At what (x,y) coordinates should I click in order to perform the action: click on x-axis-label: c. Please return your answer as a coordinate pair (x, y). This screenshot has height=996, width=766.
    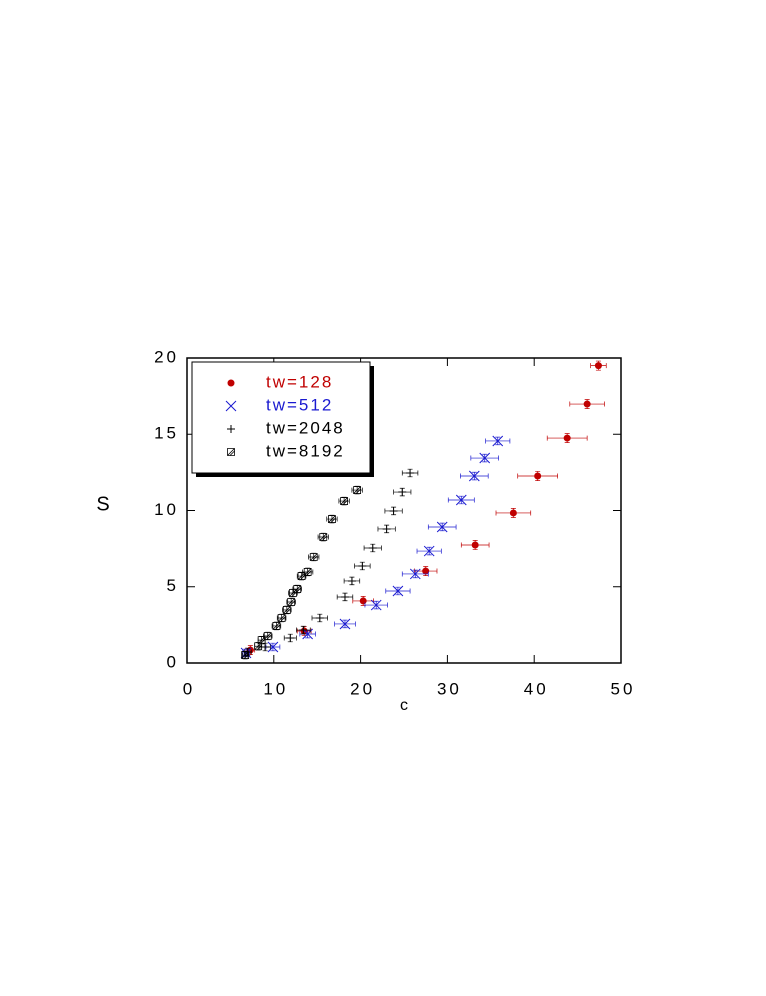
    Looking at the image, I should click on (404, 705).